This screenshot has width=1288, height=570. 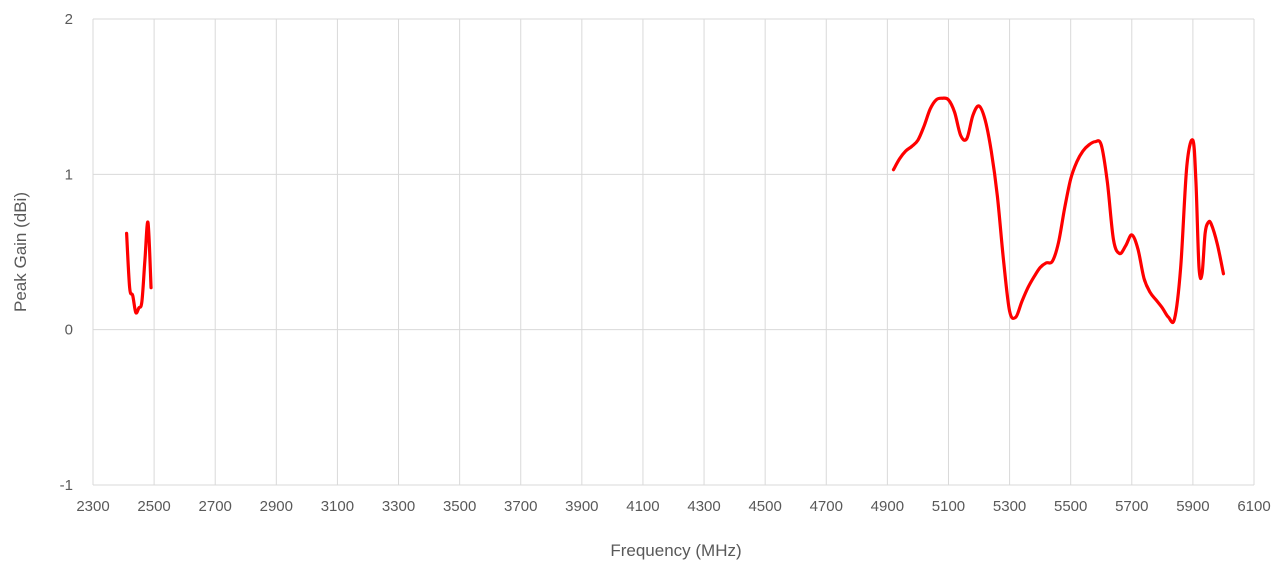 I want to click on x-tick-label: 6100, so click(x=1253, y=506).